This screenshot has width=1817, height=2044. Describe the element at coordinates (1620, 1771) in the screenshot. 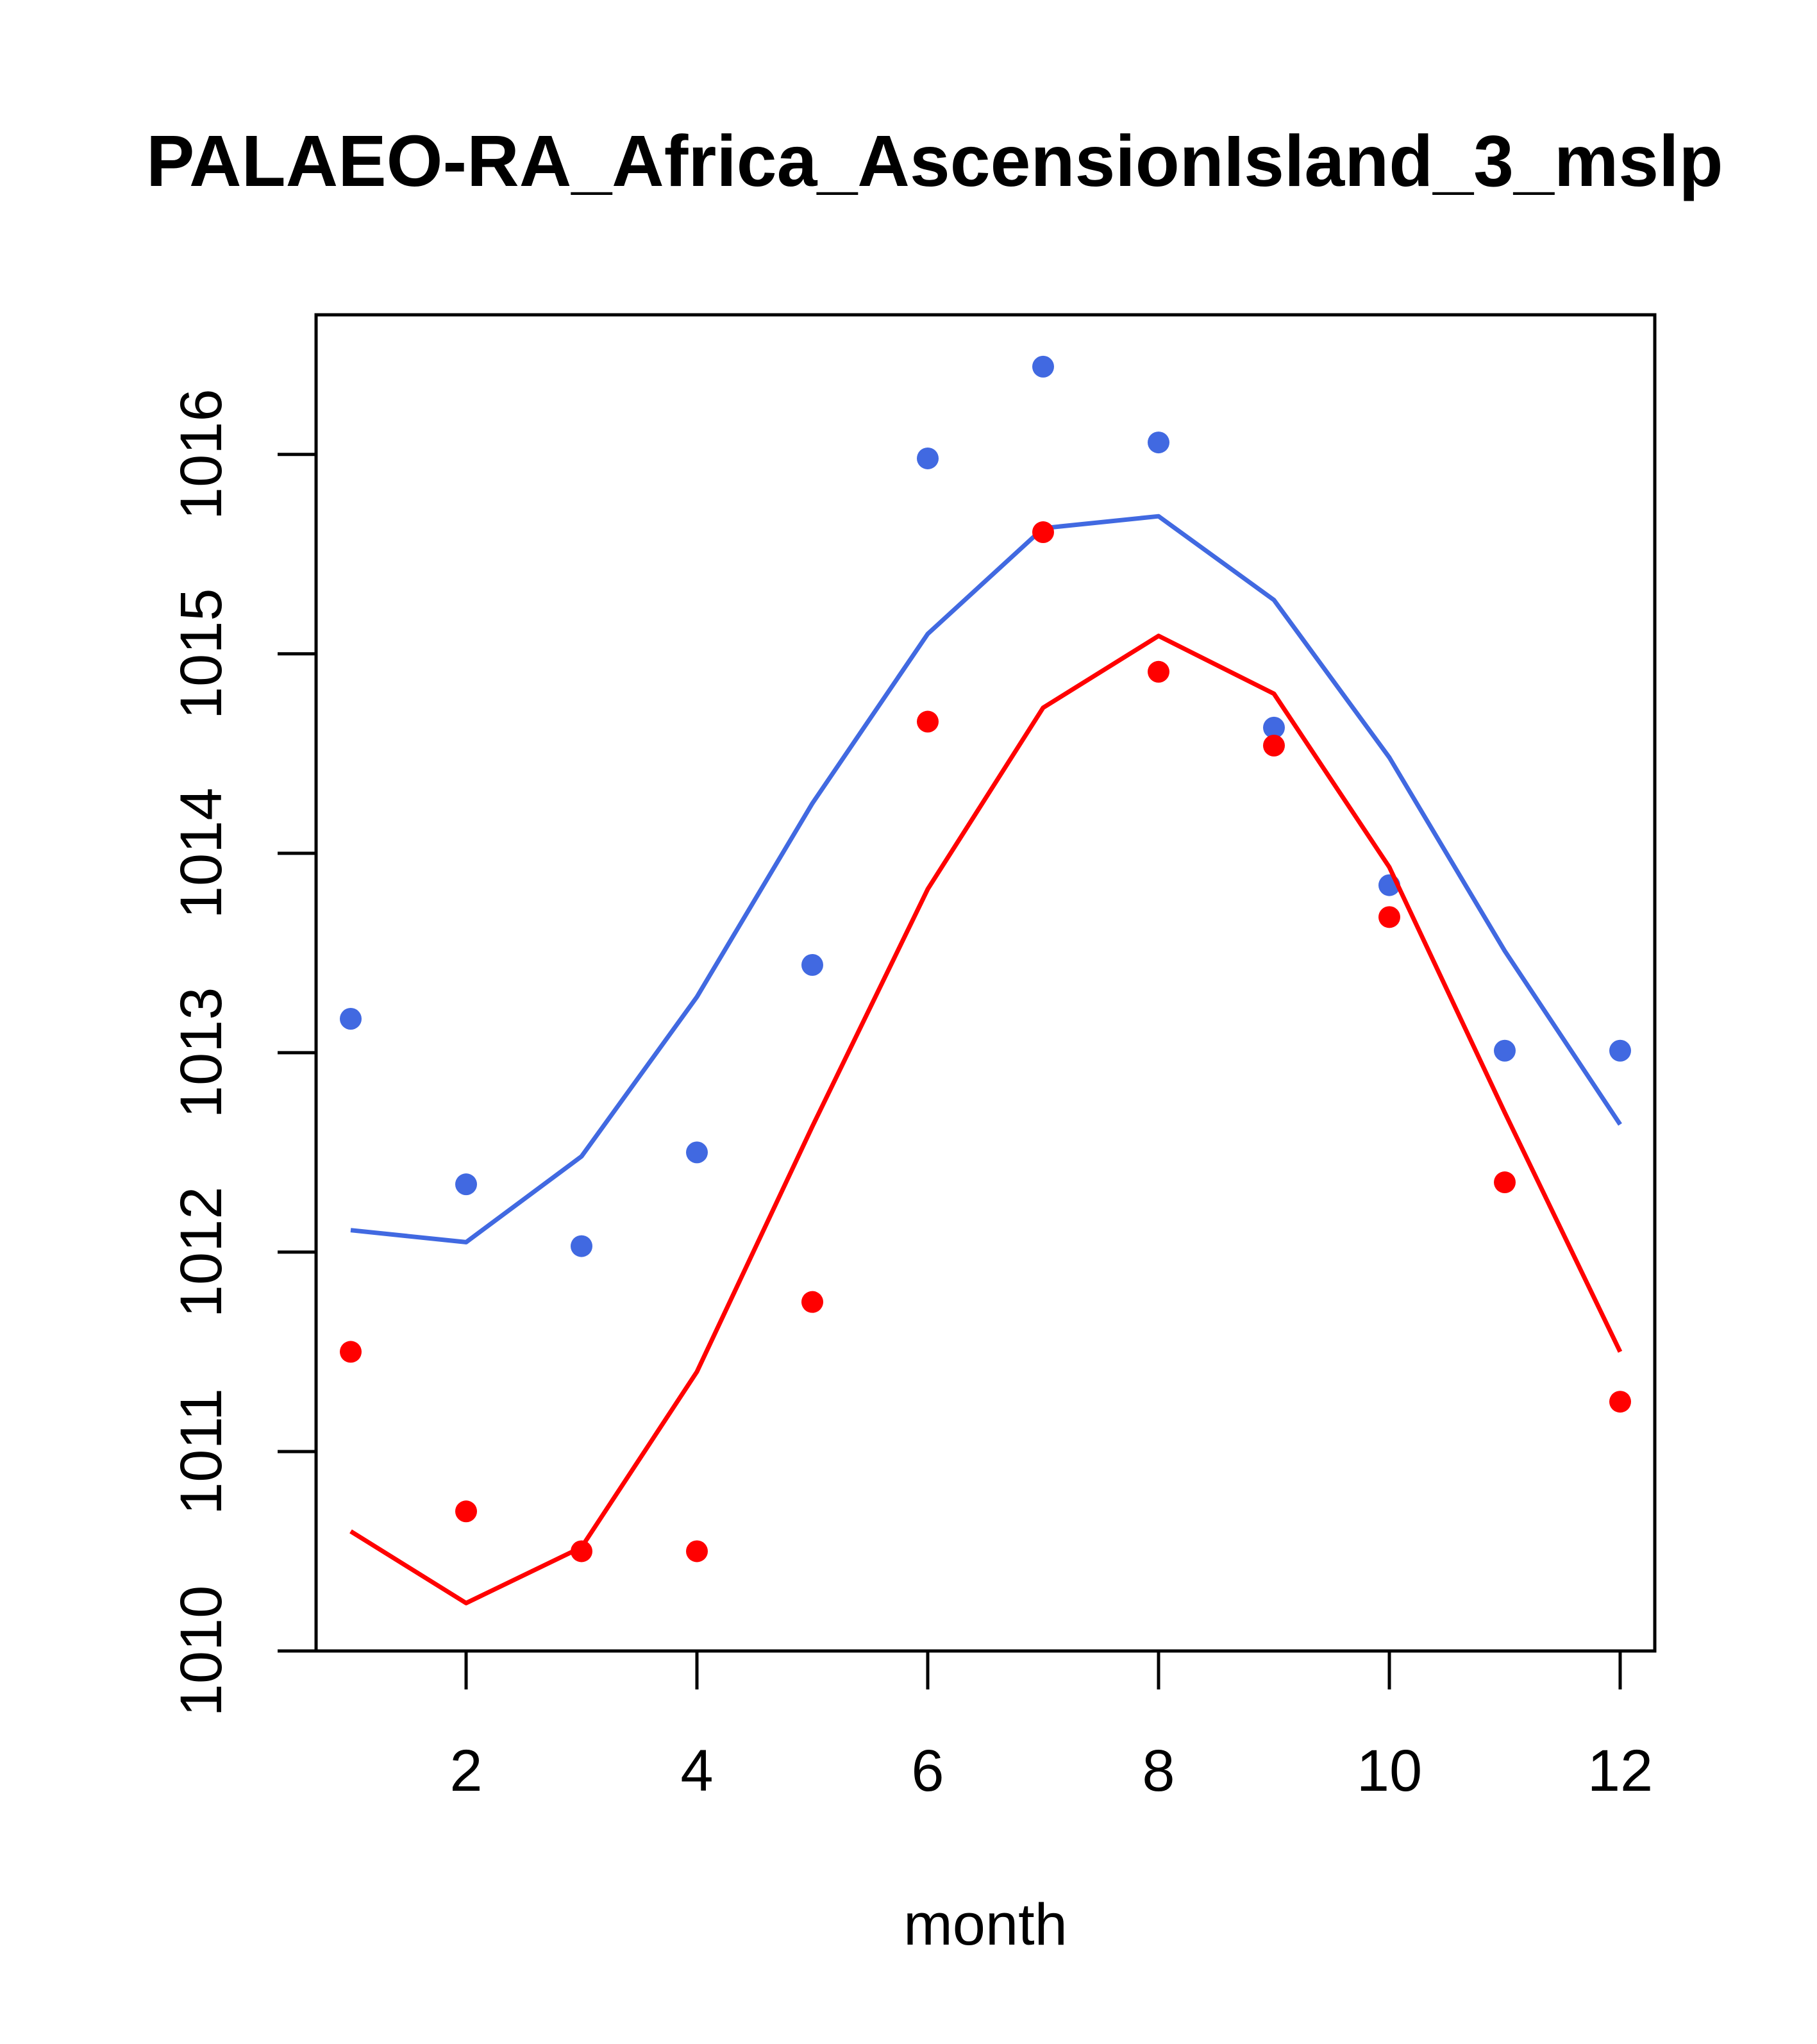

I see `x-tick-label: 12` at that location.